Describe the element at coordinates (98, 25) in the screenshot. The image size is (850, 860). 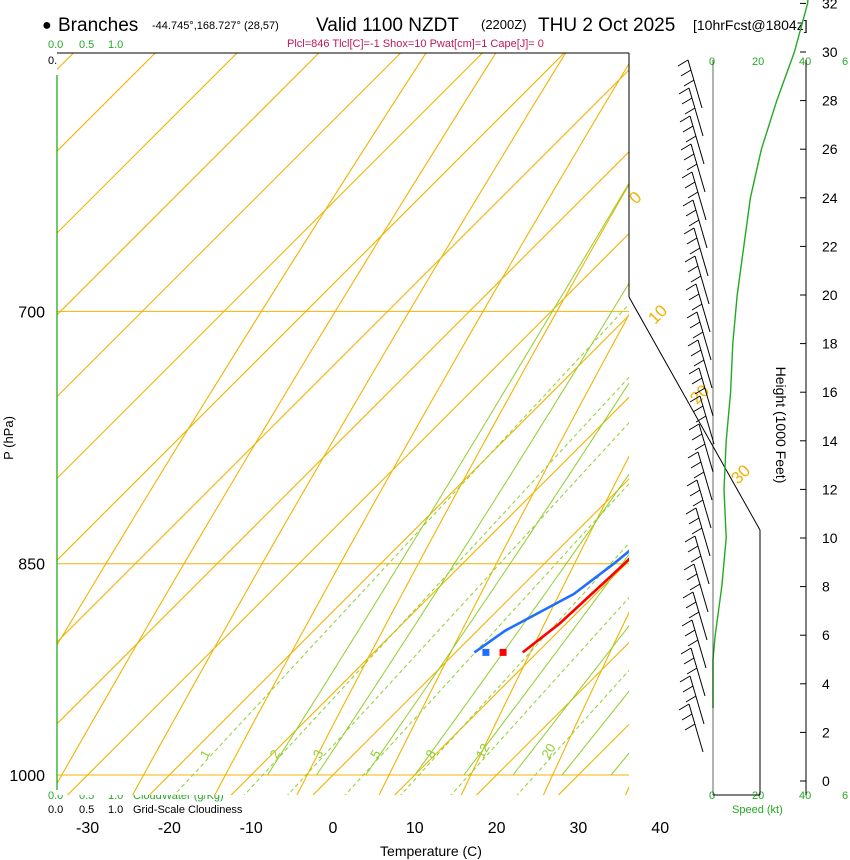
I see `station-name: Branches` at that location.